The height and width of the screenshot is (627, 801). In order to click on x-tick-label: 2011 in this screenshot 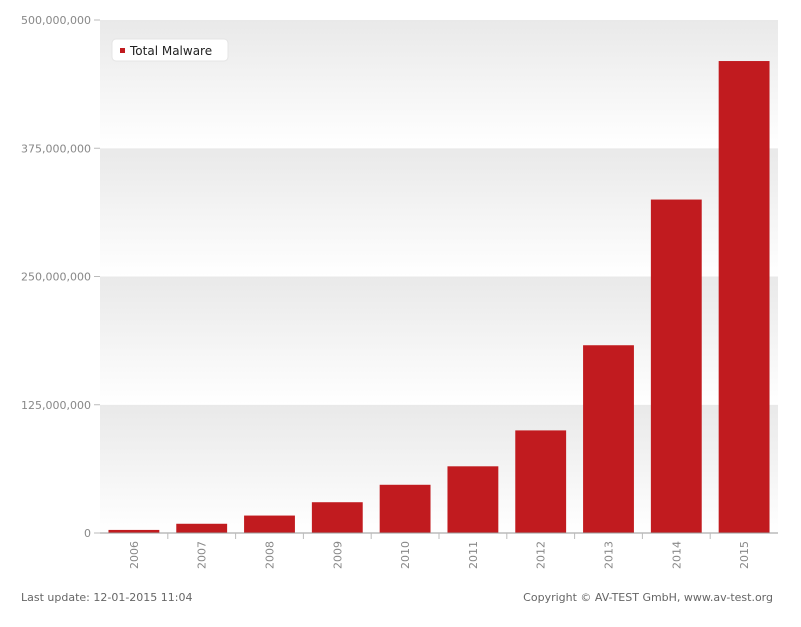, I will do `click(473, 555)`.